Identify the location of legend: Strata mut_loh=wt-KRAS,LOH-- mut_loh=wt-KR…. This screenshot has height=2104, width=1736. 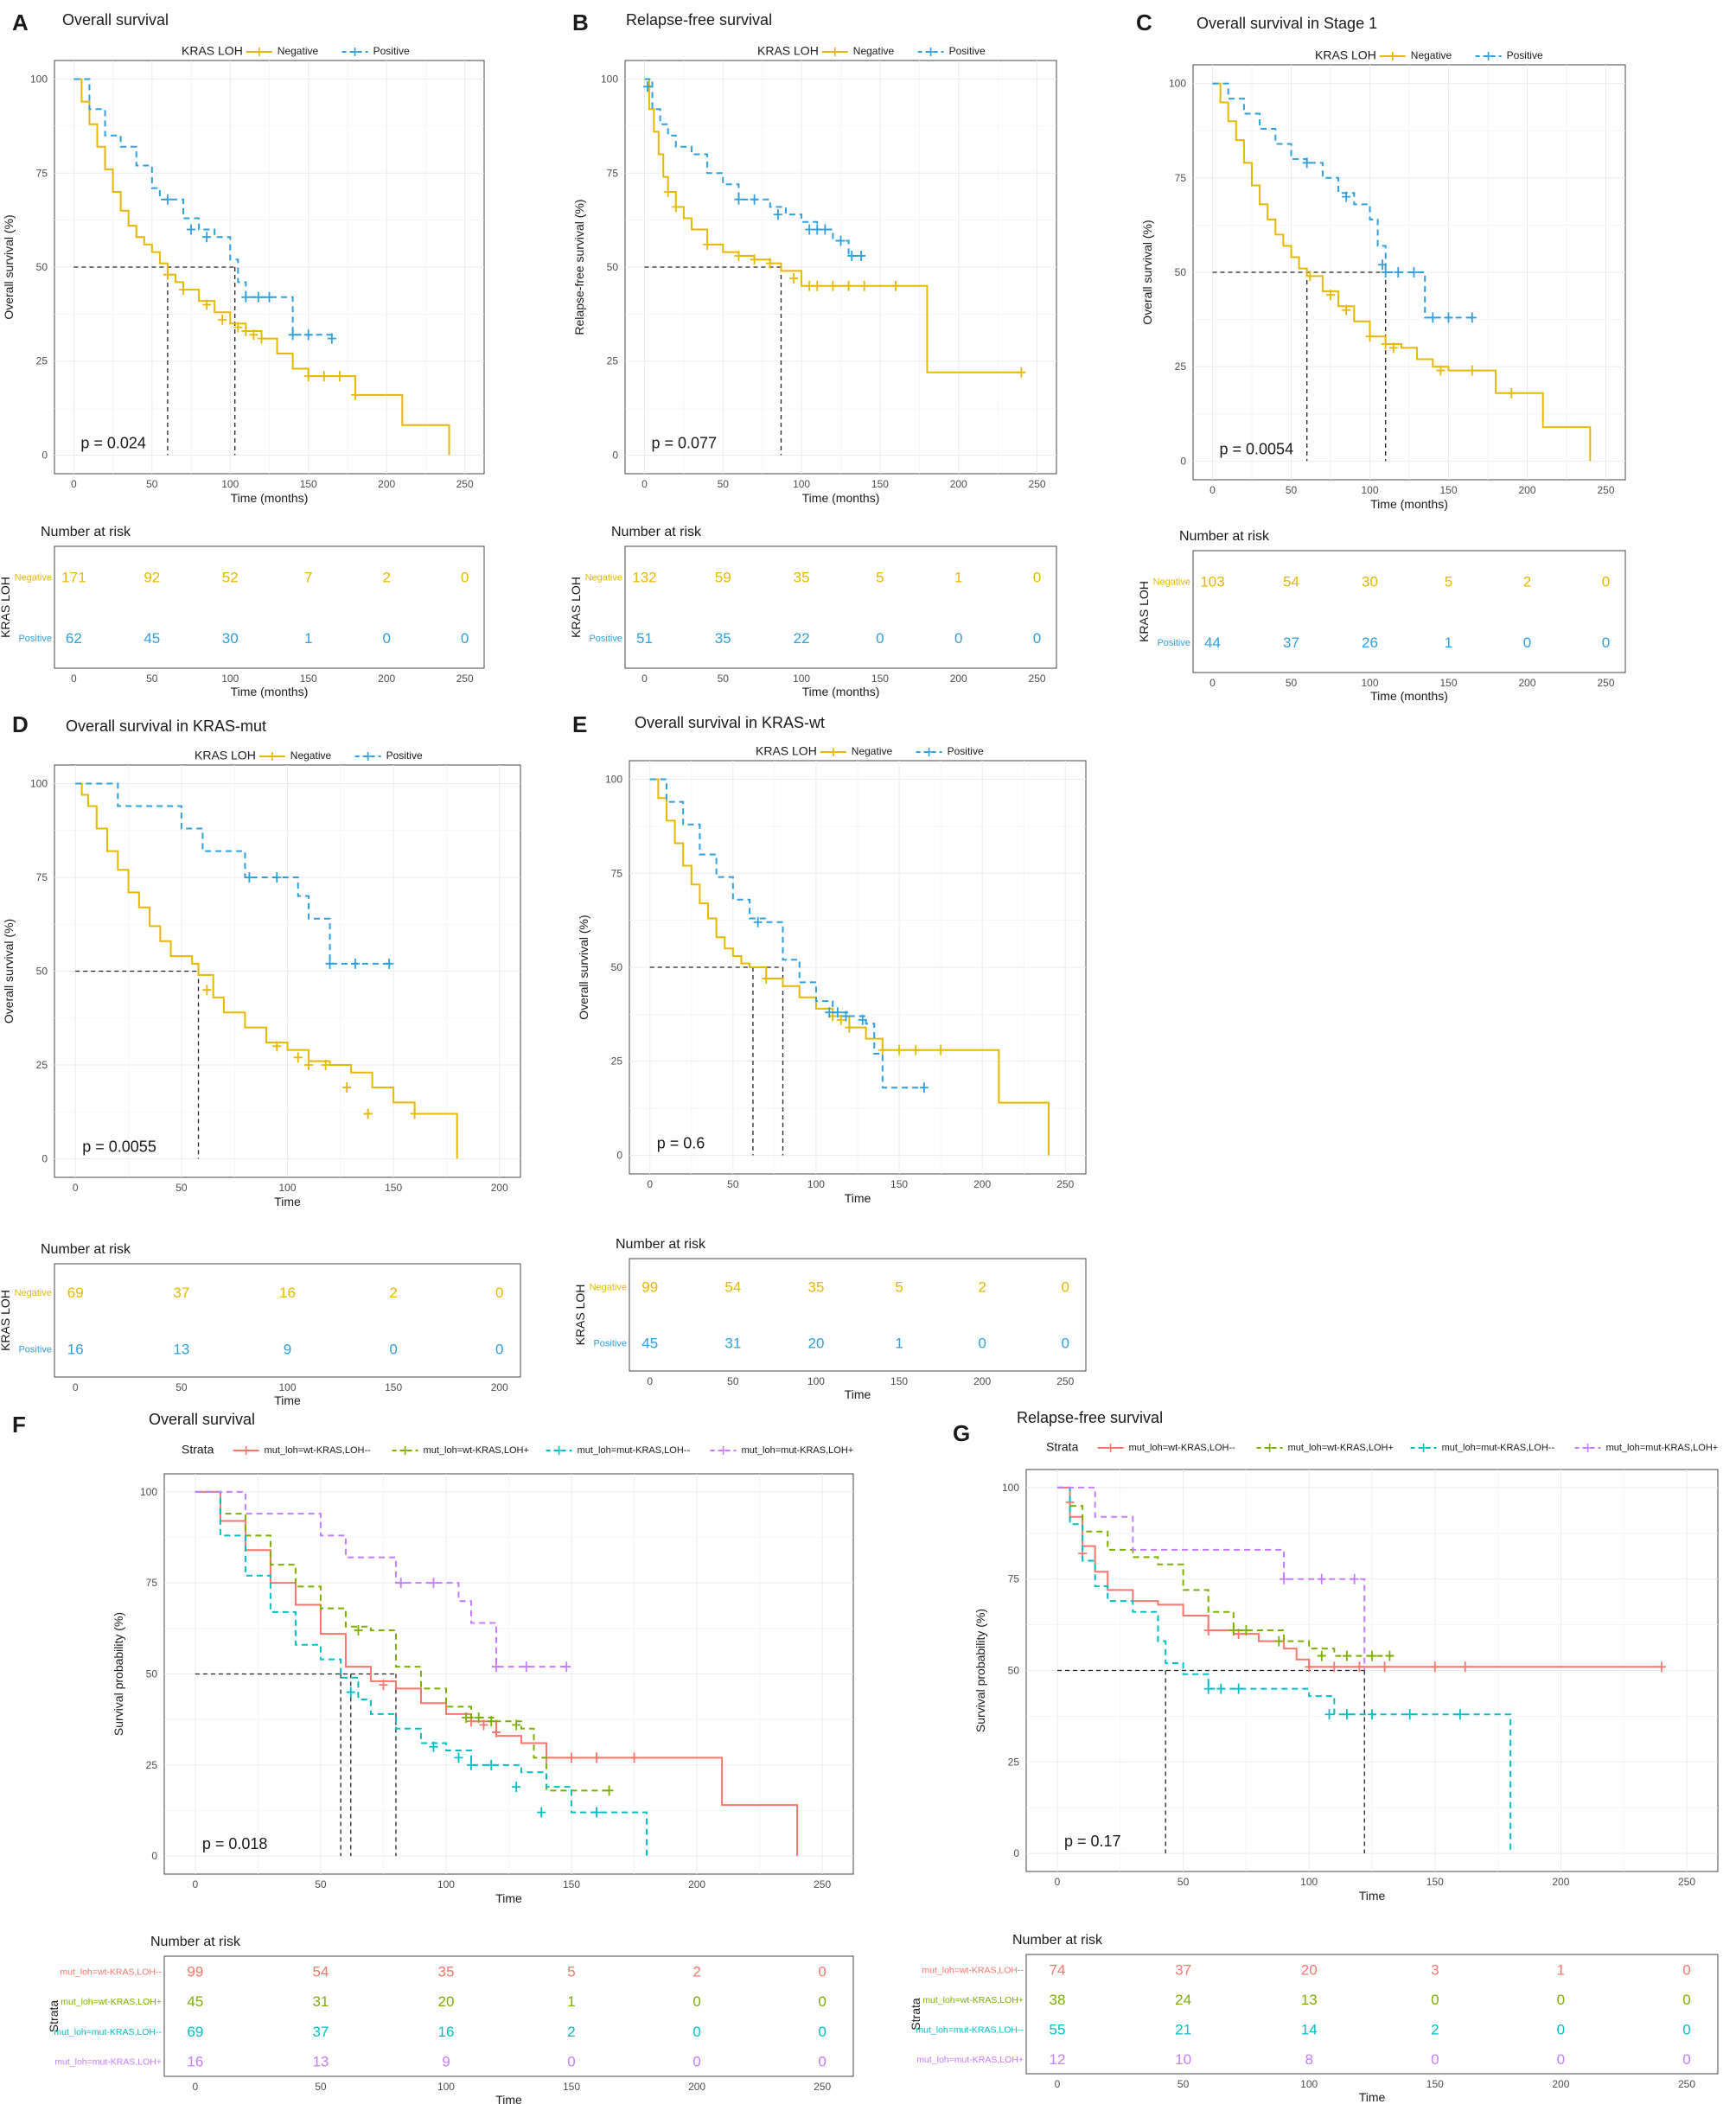
(517, 1450).